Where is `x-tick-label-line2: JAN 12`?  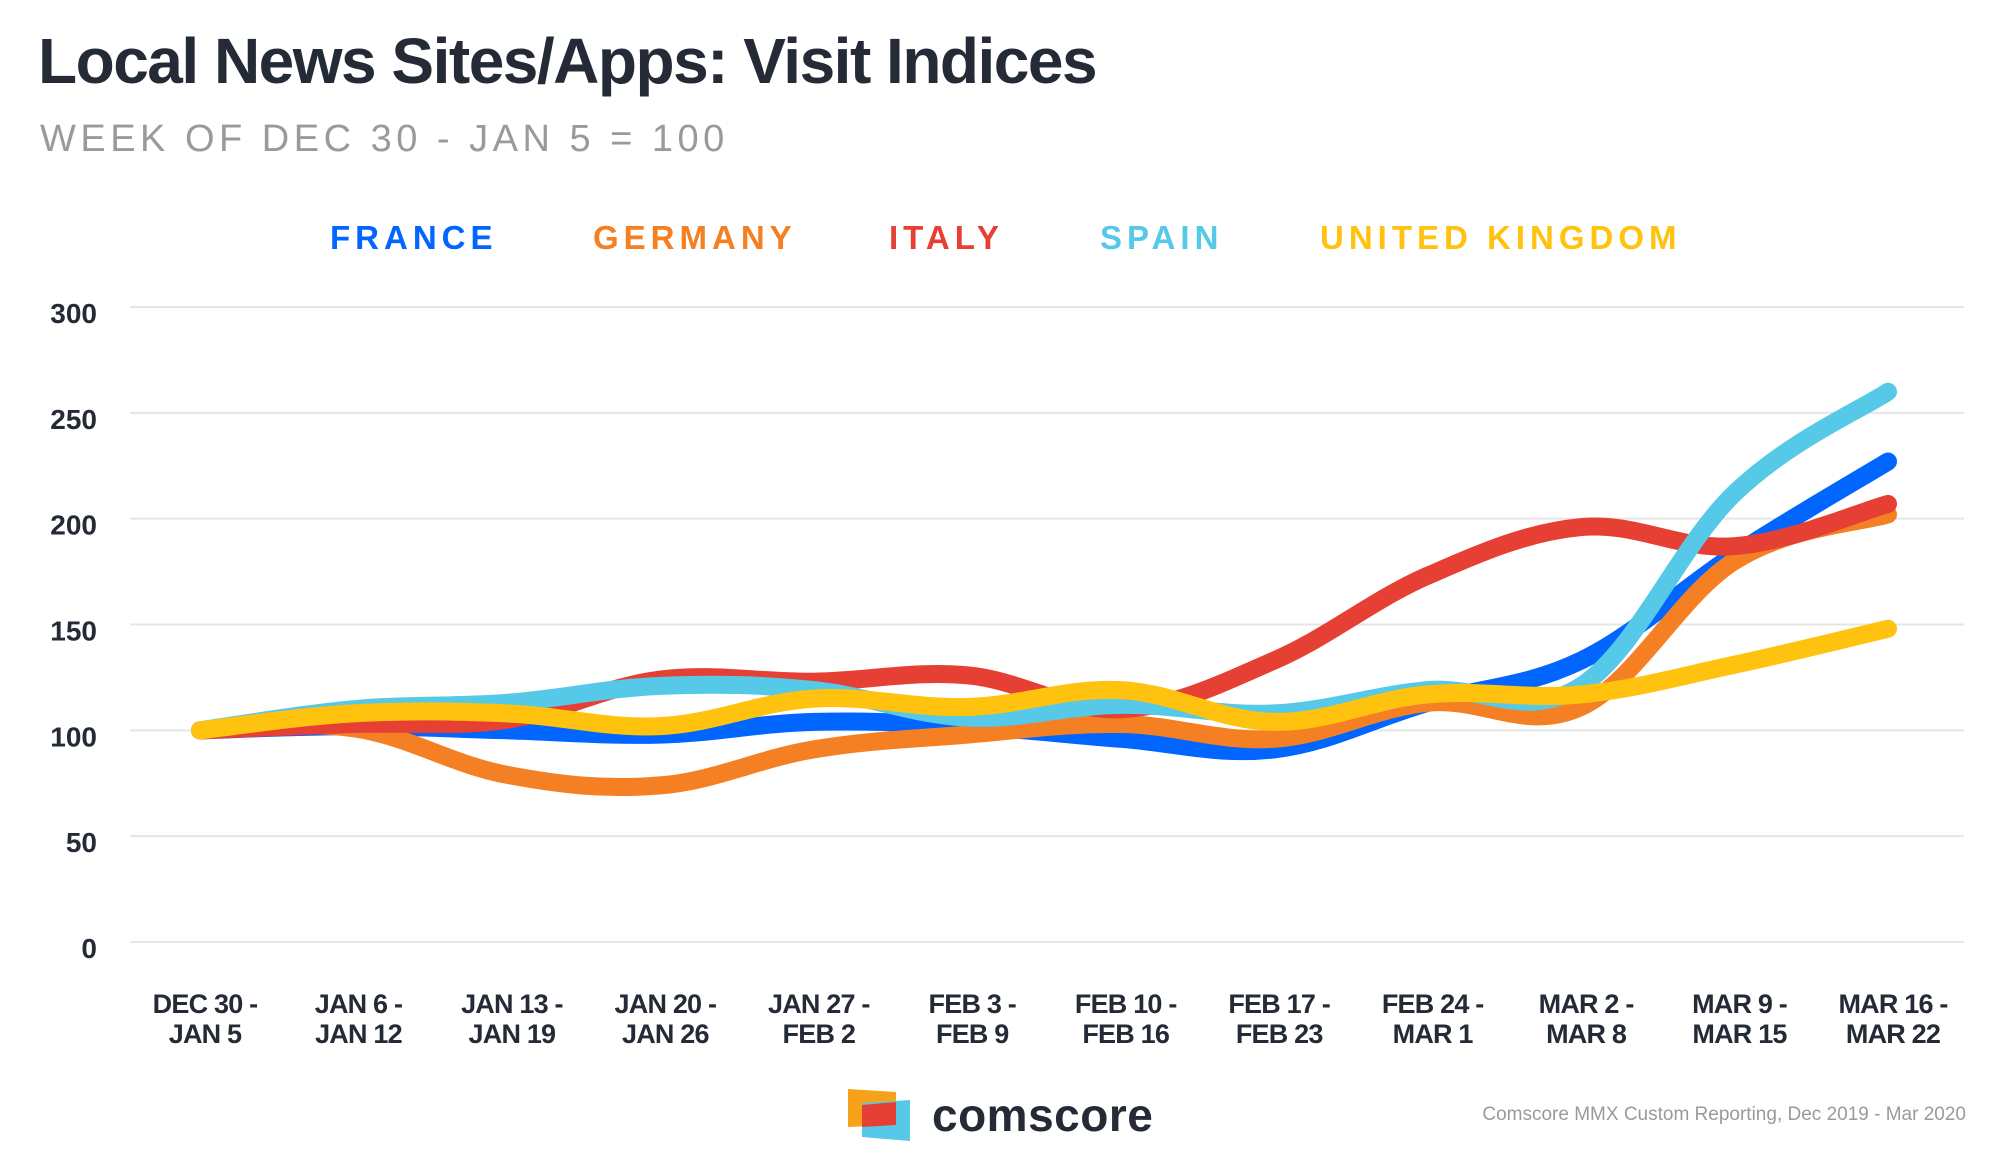 x-tick-label-line2: JAN 12 is located at coordinates (358, 1034).